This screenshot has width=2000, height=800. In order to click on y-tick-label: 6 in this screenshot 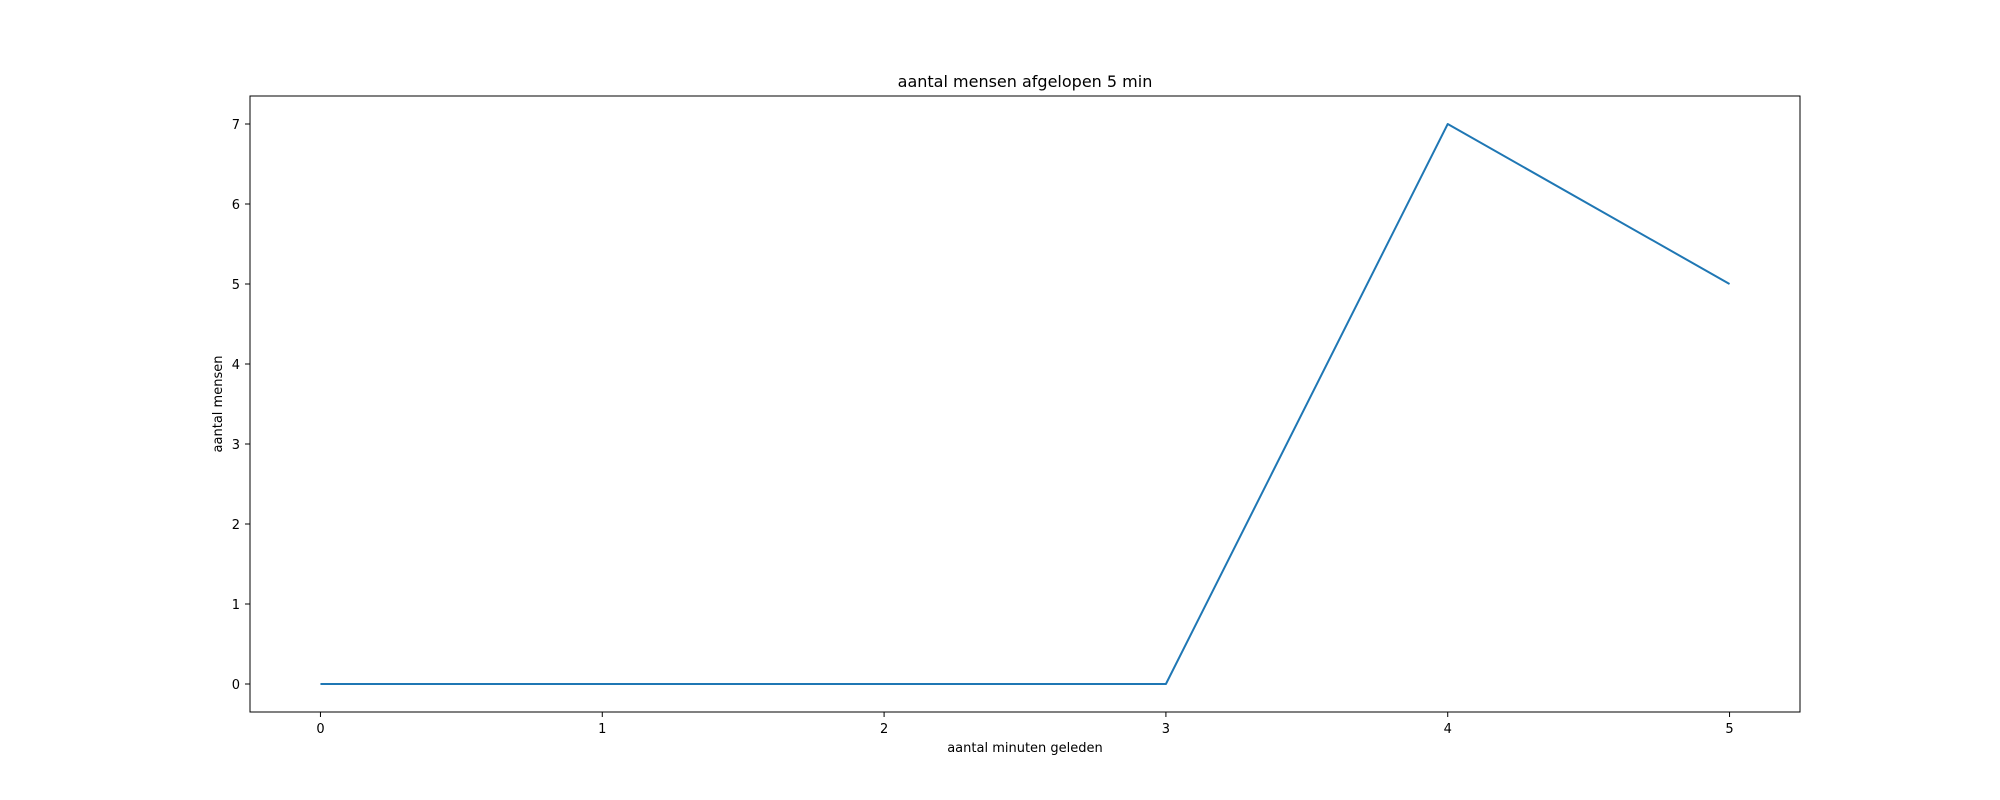, I will do `click(236, 205)`.